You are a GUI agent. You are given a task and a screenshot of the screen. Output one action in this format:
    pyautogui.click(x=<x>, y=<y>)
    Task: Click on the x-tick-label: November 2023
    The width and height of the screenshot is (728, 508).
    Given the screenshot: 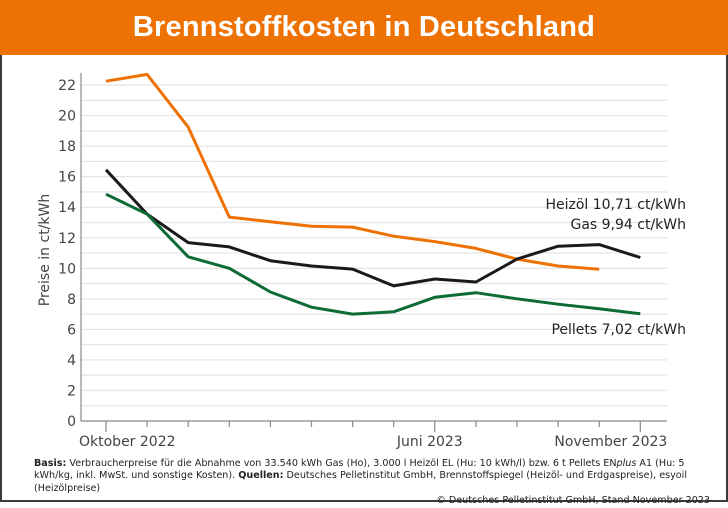 What is the action you would take?
    pyautogui.click(x=610, y=442)
    